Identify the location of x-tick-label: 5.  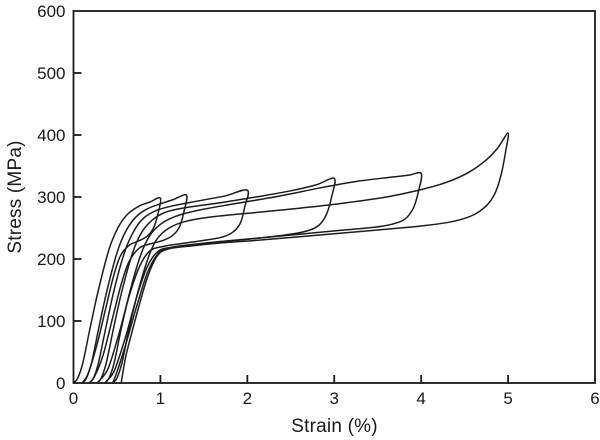
(507, 398).